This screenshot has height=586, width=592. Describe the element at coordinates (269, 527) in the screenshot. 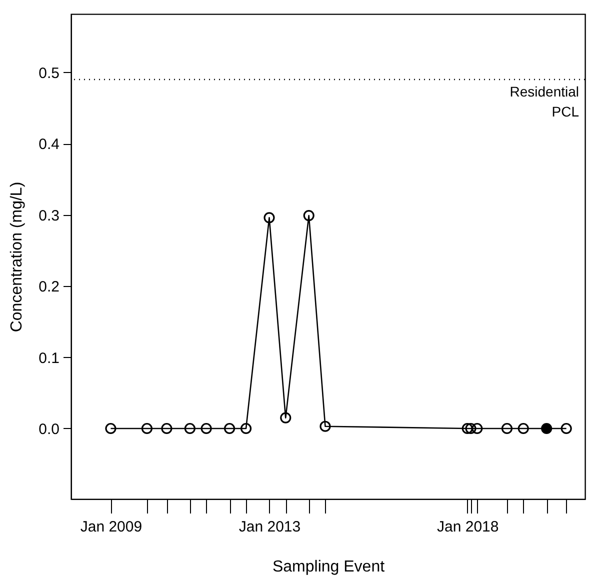

I see `x-tick-label: Jan 2013` at that location.